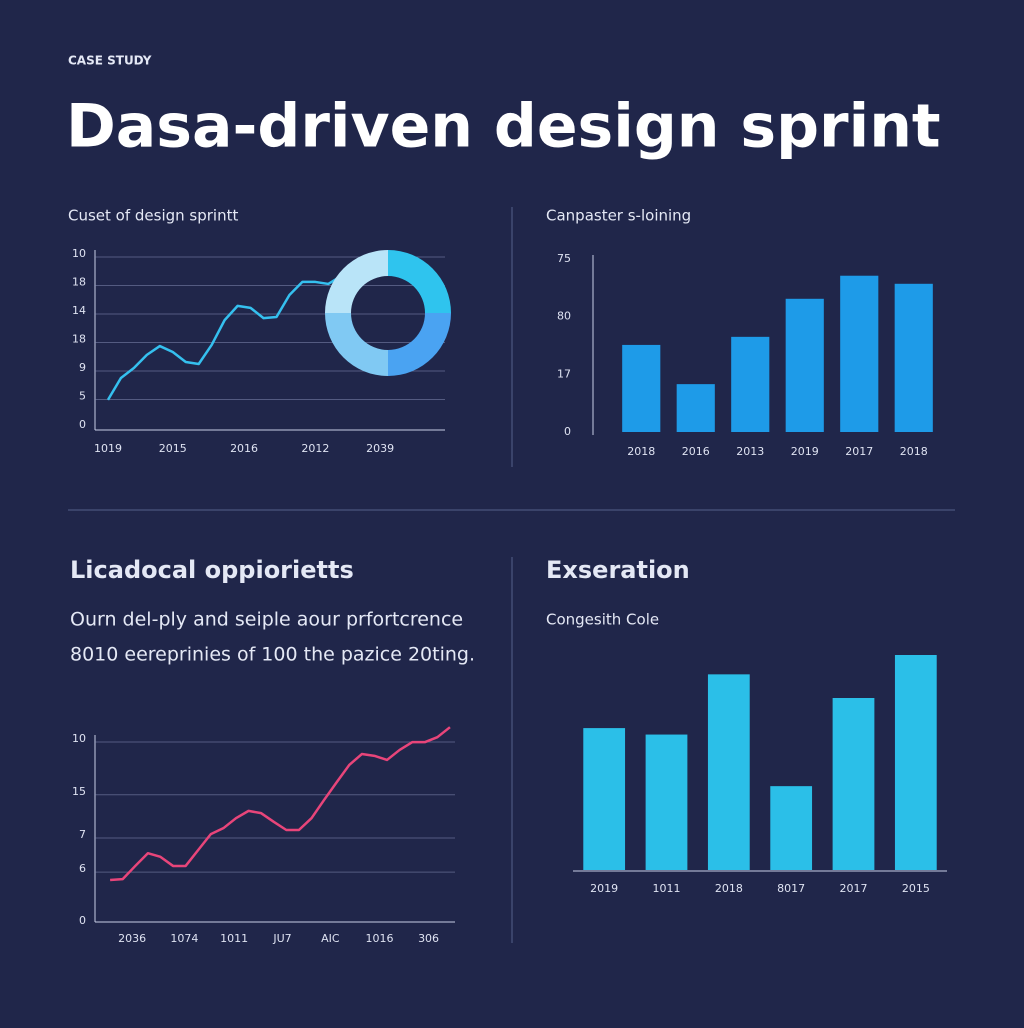 The width and height of the screenshot is (1024, 1028). What do you see at coordinates (82, 367) in the screenshot?
I see `y-tick-label: 9` at bounding box center [82, 367].